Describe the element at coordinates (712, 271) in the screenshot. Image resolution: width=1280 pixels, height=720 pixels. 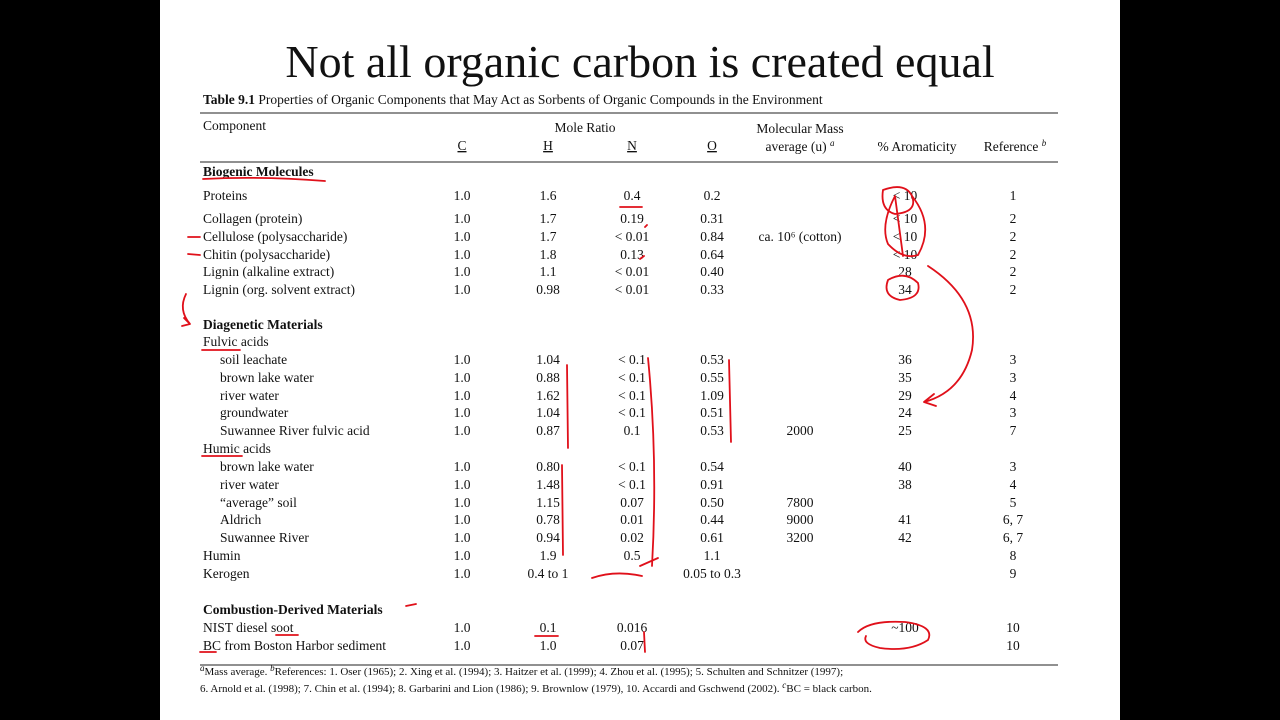
I see `table-cell: 0.40` at that location.